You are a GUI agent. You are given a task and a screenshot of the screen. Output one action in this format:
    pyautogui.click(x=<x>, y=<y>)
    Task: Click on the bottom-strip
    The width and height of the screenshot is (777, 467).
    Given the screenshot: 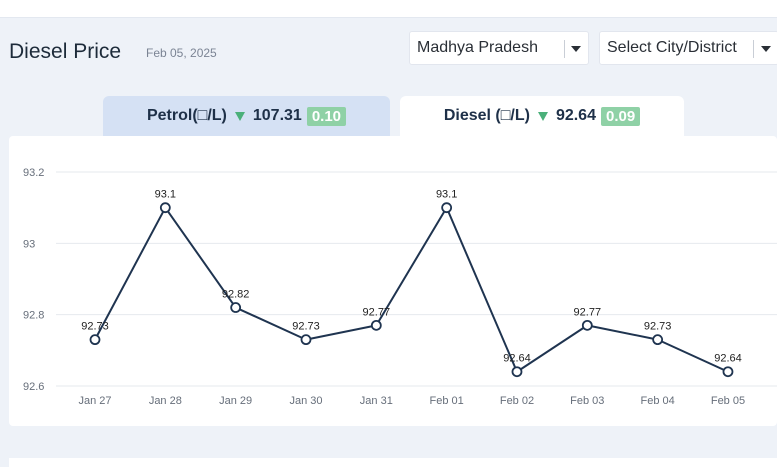 What is the action you would take?
    pyautogui.click(x=393, y=462)
    